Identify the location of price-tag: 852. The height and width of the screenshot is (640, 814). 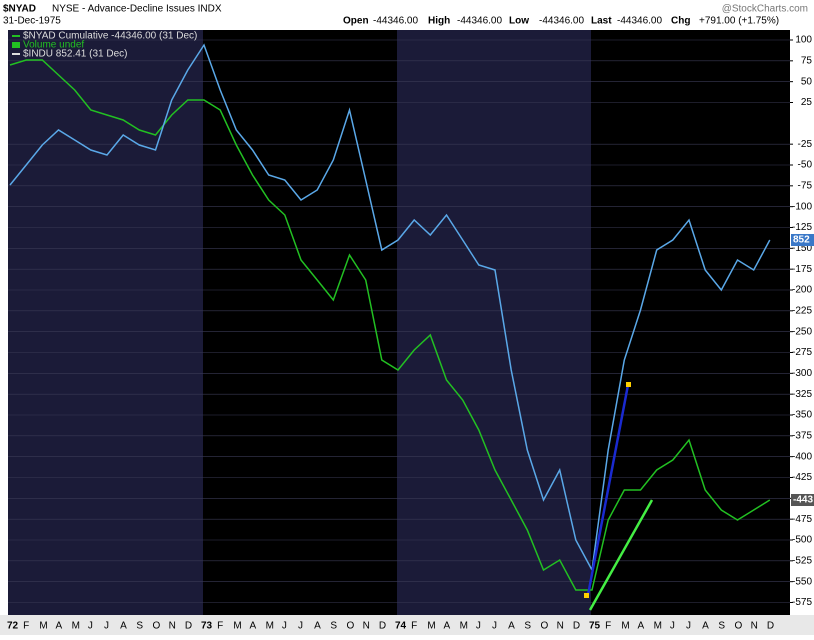
(801, 240).